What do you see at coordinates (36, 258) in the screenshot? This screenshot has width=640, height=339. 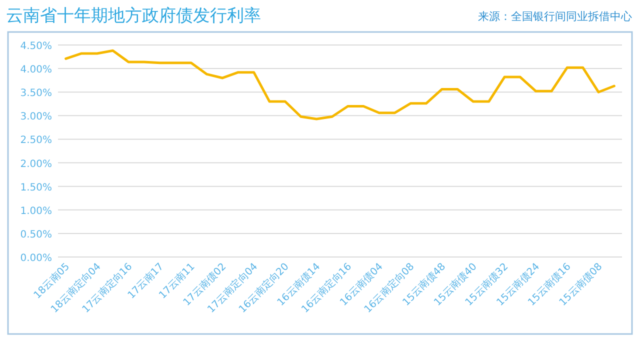 I see `y-tick-label: 0.00%` at bounding box center [36, 258].